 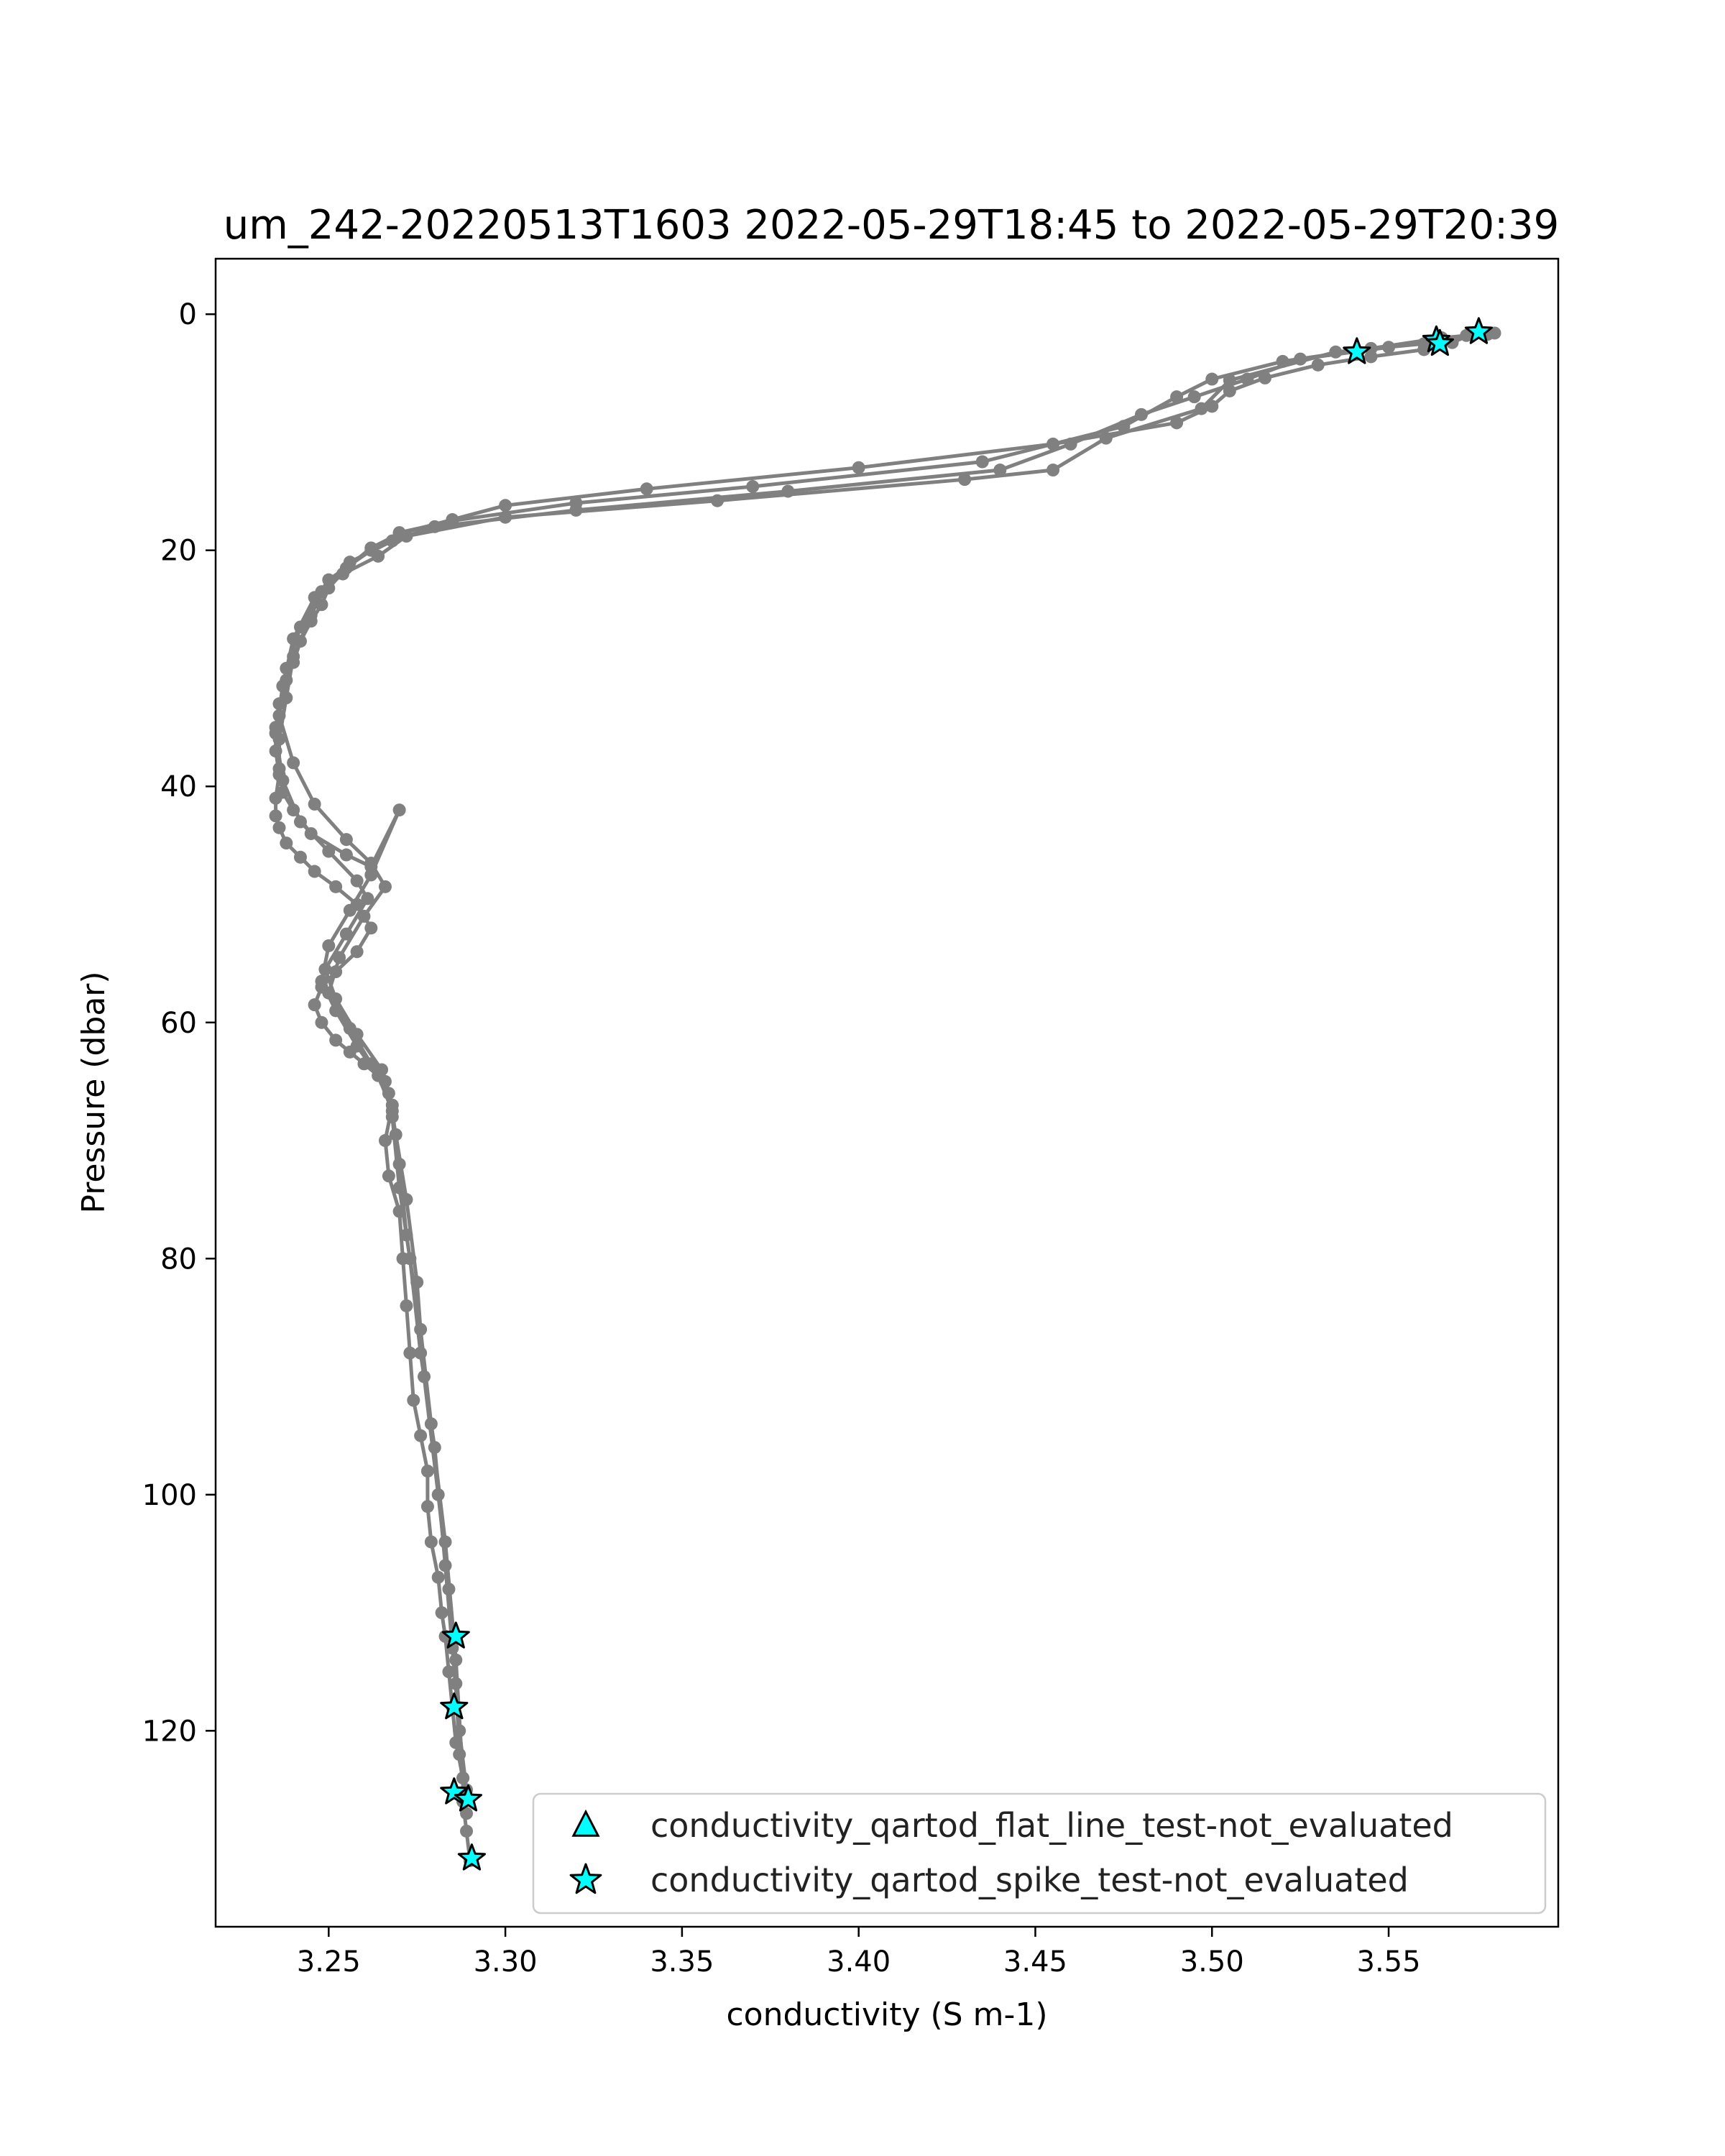 I want to click on x-tick-label: 3.45, so click(x=1035, y=1961).